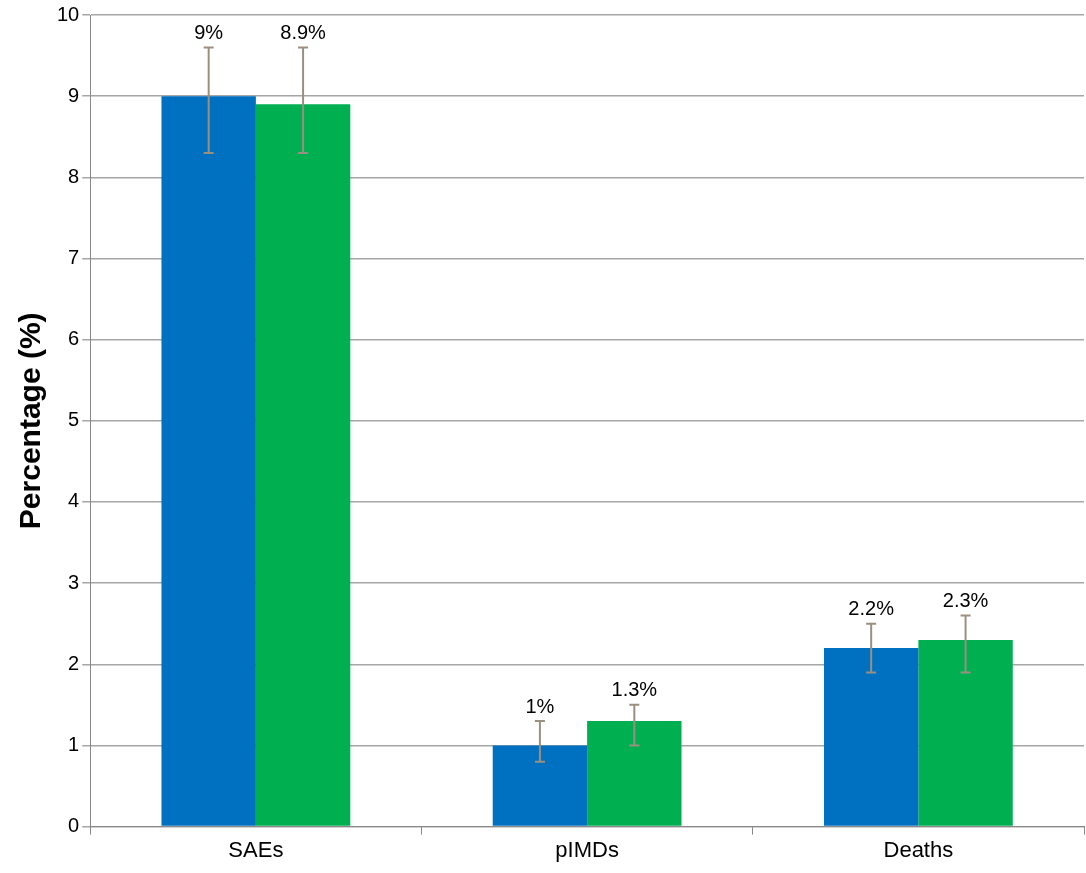 Image resolution: width=1086 pixels, height=873 pixels. I want to click on x-tick-label: SAEs, so click(256, 849).